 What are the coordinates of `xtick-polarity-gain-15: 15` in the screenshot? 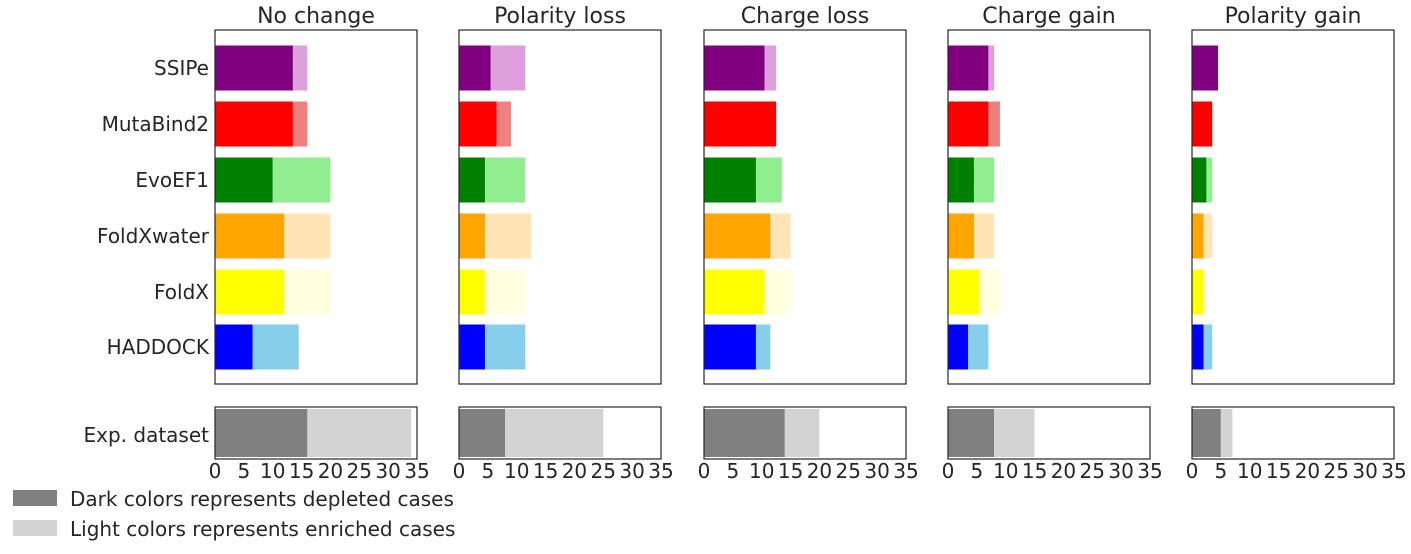 It's located at (1278, 471).